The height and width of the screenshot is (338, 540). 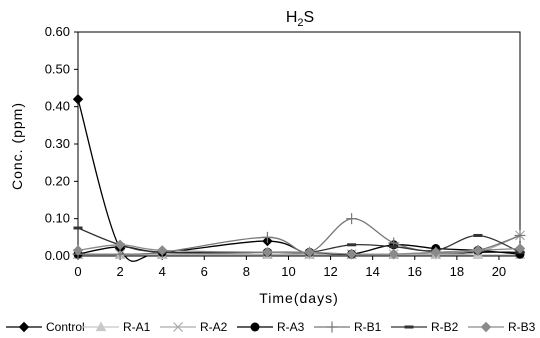 I want to click on legend-label: R-A1, so click(x=137, y=327).